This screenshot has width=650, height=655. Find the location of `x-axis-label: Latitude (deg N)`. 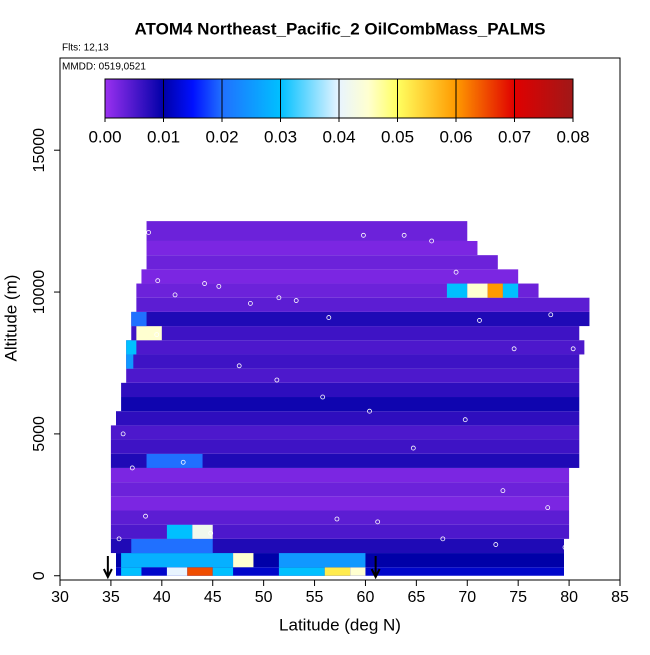

x-axis-label: Latitude (deg N) is located at coordinates (340, 624).